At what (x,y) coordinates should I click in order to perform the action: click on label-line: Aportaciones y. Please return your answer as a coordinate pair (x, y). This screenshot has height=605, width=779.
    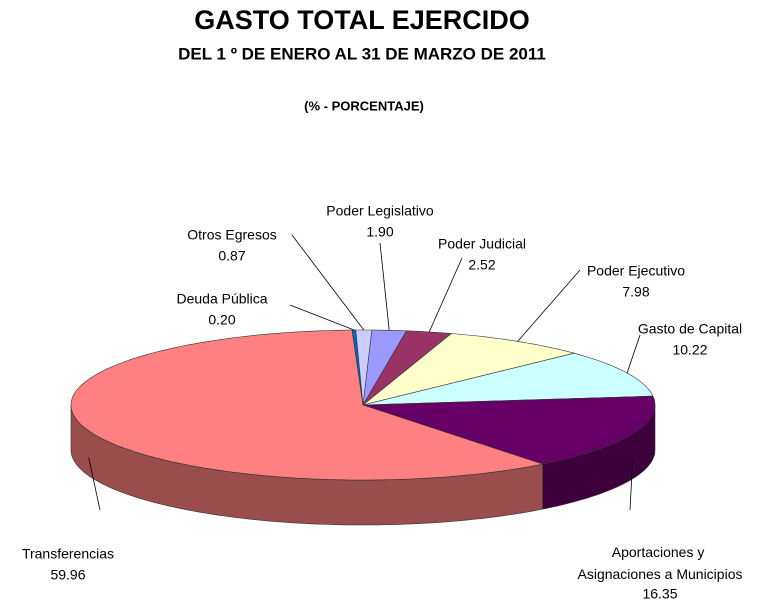
    Looking at the image, I should click on (660, 552).